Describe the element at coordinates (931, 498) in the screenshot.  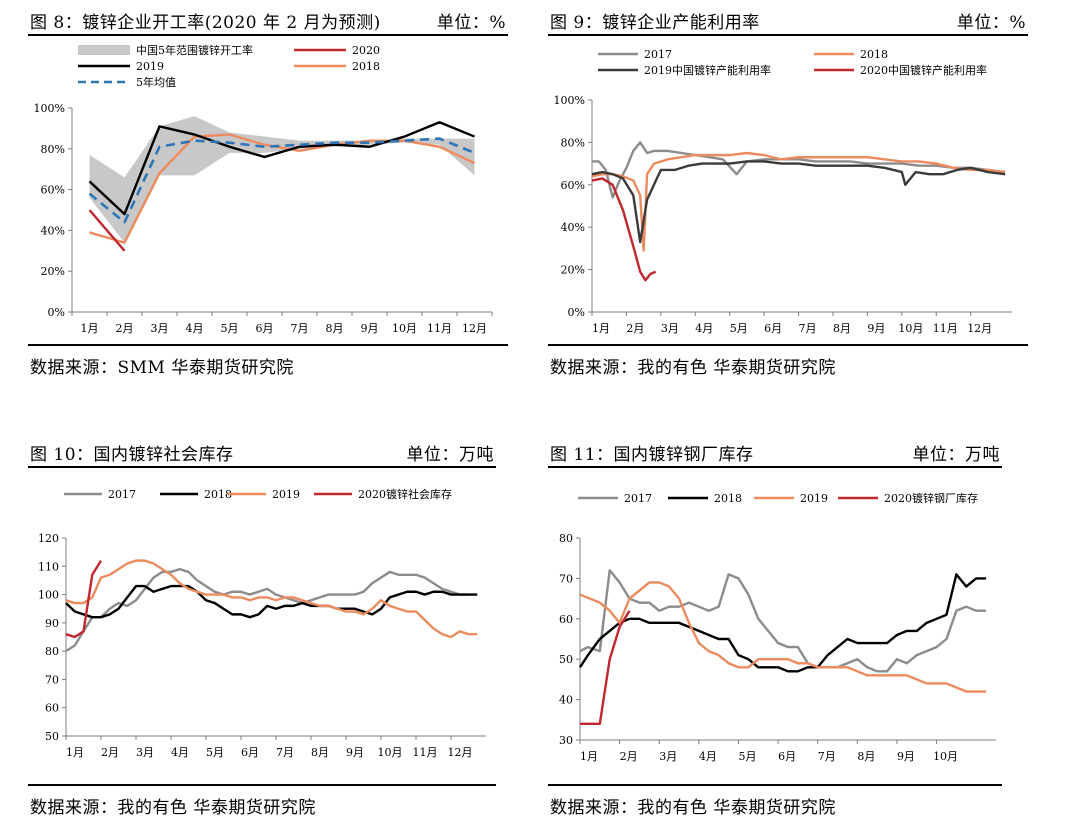
I see `legend-label: 2020镀锌钢厂库存` at that location.